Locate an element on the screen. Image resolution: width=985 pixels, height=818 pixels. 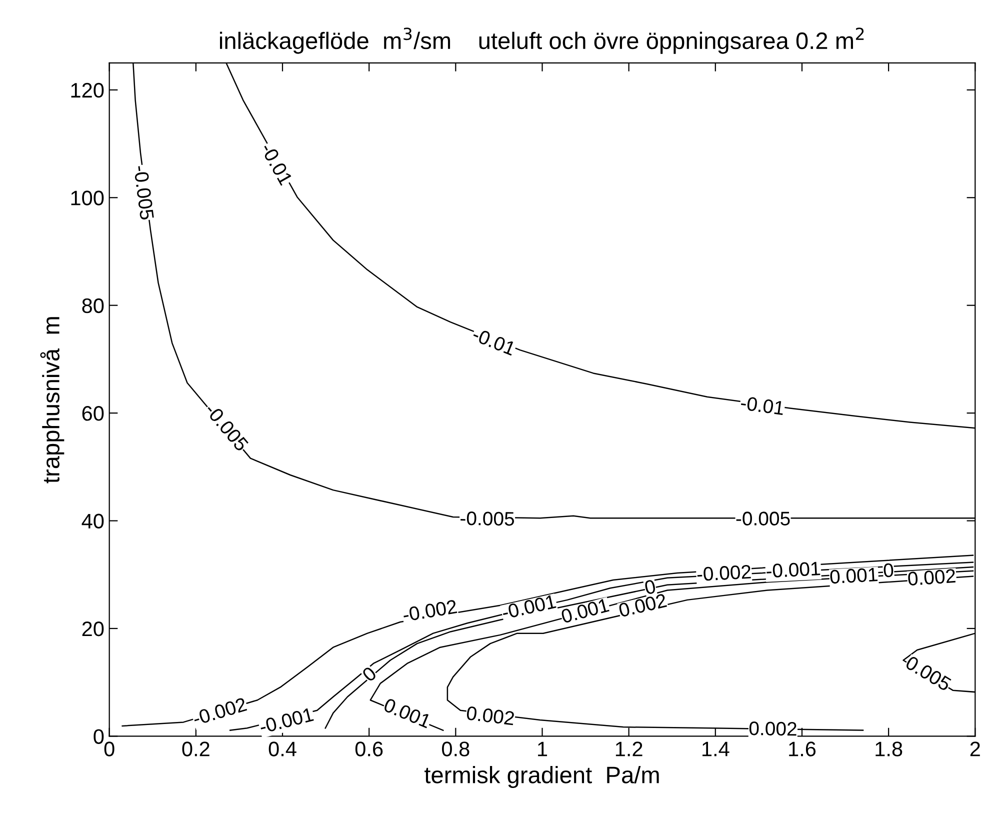
x-tick-label: 1 is located at coordinates (543, 749).